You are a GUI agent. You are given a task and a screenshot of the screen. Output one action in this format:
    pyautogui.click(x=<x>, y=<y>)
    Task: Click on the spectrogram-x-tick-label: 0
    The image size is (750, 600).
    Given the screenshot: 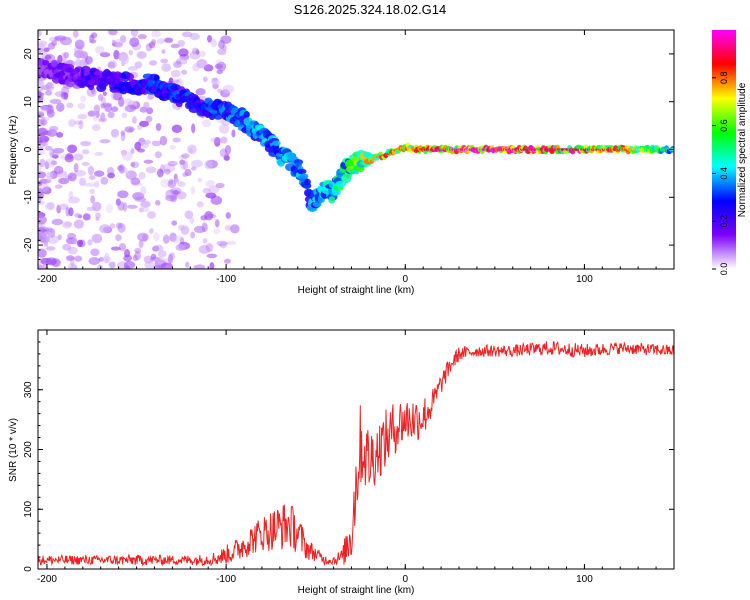 What is the action you would take?
    pyautogui.click(x=405, y=279)
    